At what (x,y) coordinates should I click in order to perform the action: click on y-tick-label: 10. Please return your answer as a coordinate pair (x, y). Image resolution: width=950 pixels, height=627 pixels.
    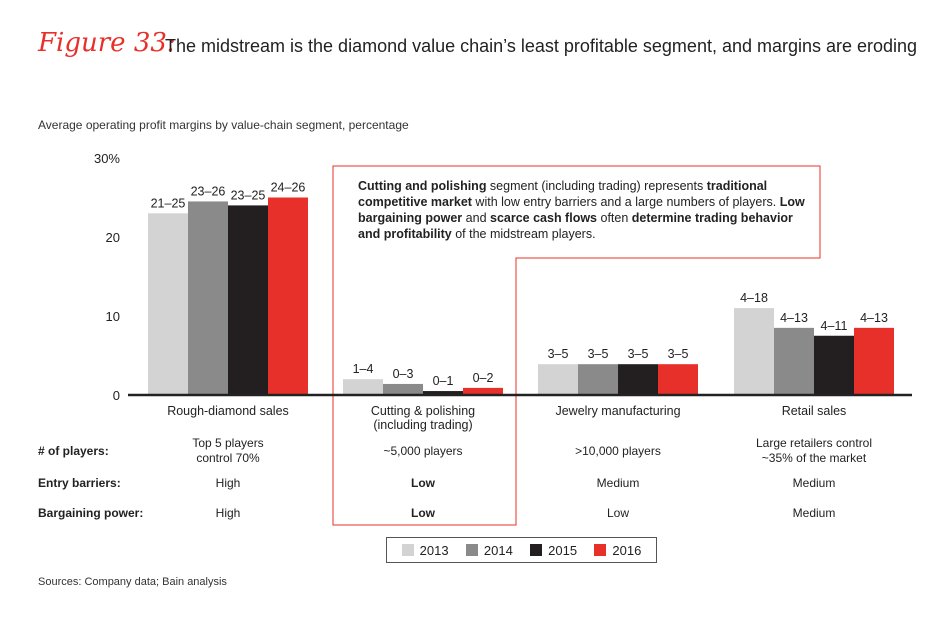
    Looking at the image, I should click on (113, 316).